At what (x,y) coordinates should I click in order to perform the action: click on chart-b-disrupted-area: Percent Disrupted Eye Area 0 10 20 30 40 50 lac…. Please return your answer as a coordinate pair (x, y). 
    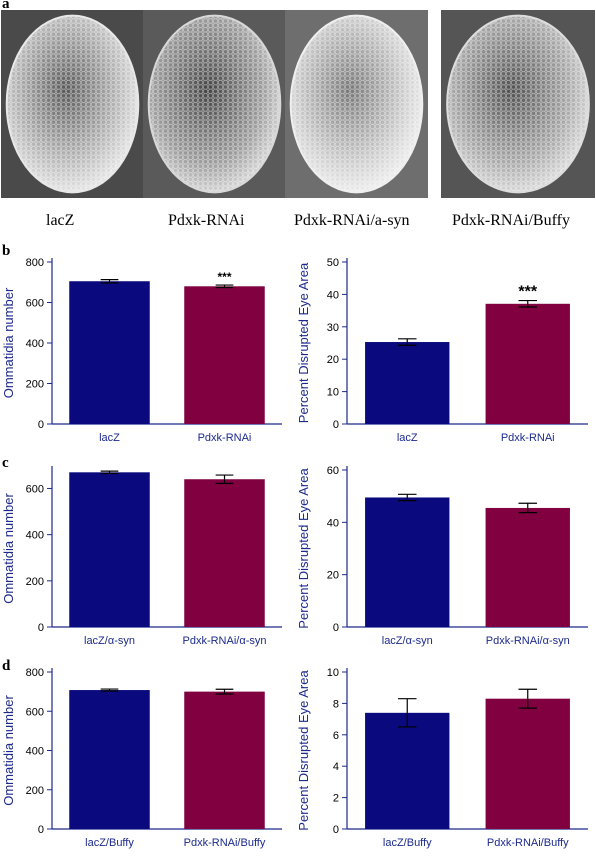
    Looking at the image, I should click on (445, 350).